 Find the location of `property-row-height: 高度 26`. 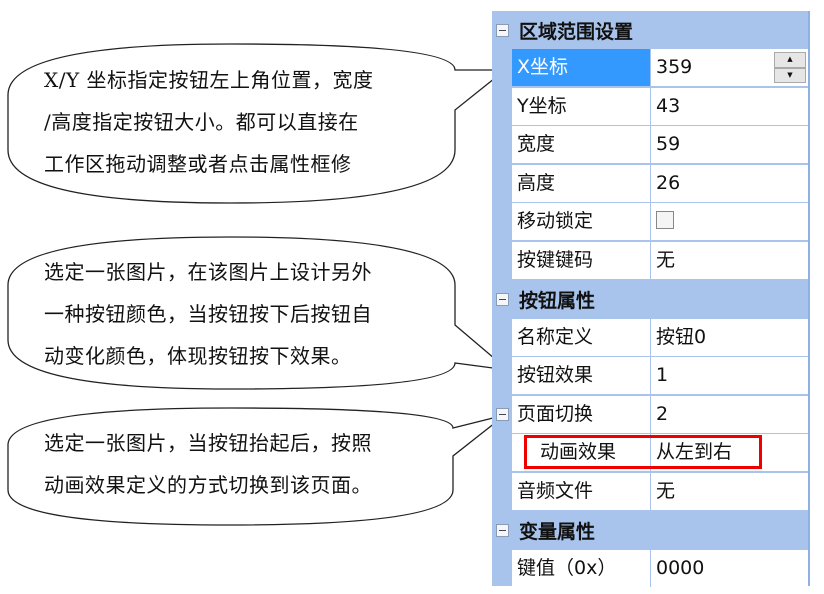

property-row-height: 高度 26 is located at coordinates (660, 183).